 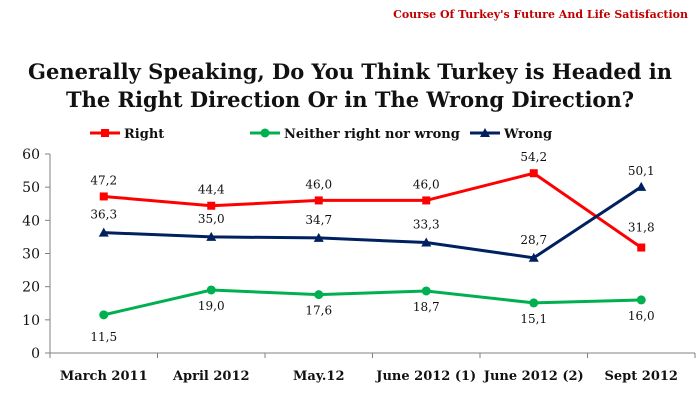 I want to click on data-label-neither-right-nor-wrong: 15,1, so click(x=533, y=319).